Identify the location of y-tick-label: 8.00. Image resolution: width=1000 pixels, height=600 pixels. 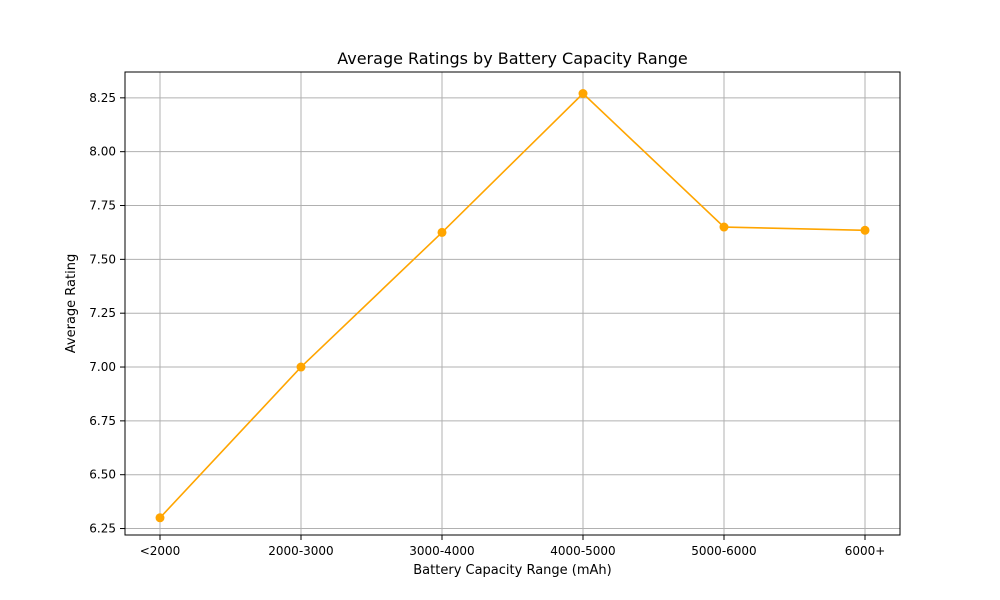
(102, 152).